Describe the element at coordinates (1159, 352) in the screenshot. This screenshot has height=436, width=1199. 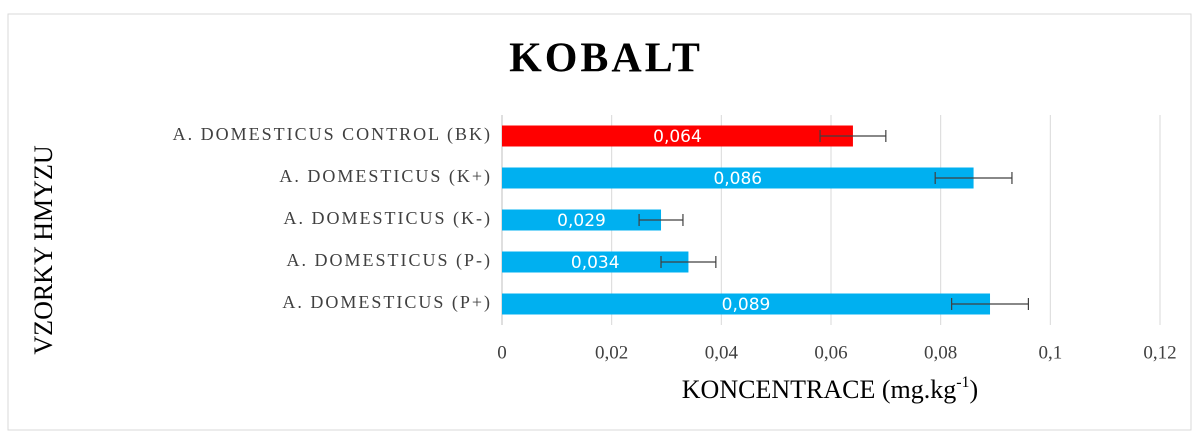
I see `x-tick-label: 0,12` at that location.